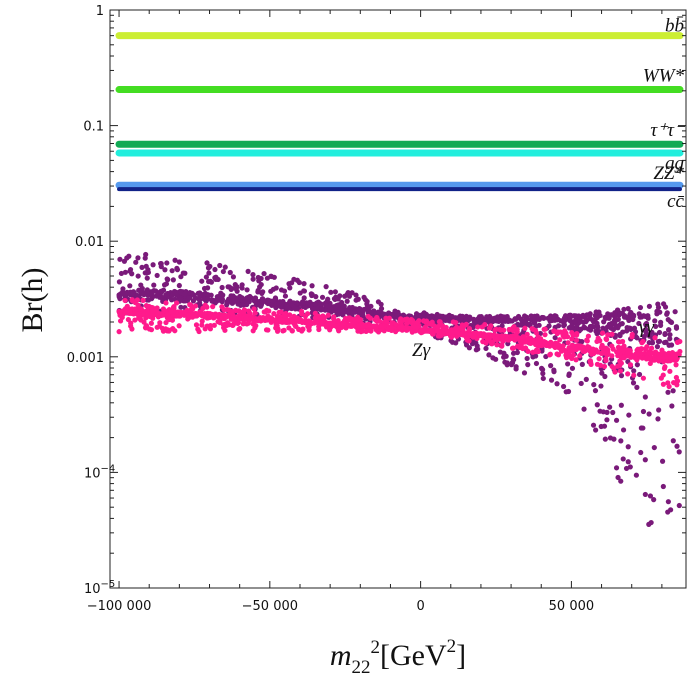  What do you see at coordinates (421, 350) in the screenshot?
I see `label-Zgamma: Zγ` at bounding box center [421, 350].